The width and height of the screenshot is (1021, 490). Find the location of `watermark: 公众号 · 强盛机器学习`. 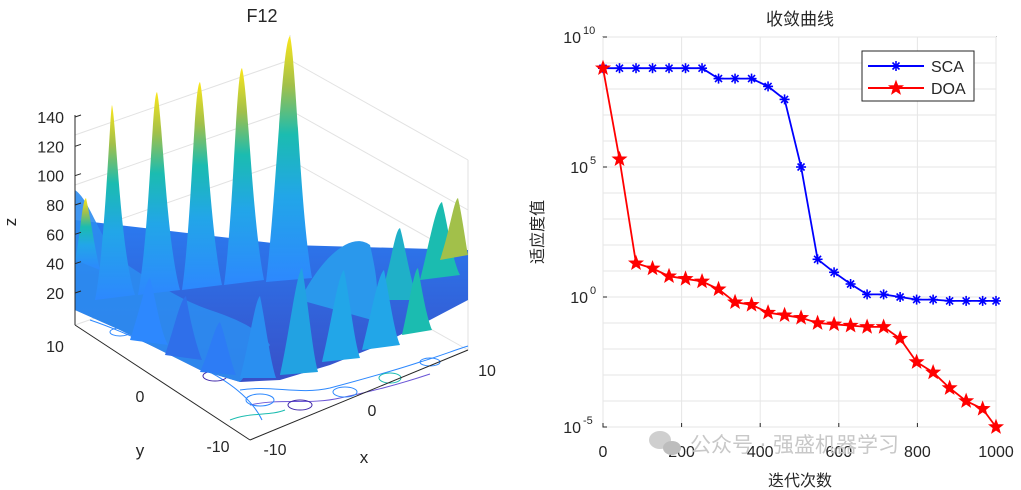

watermark: 公众号 · 强盛机器学习 is located at coordinates (774, 444).